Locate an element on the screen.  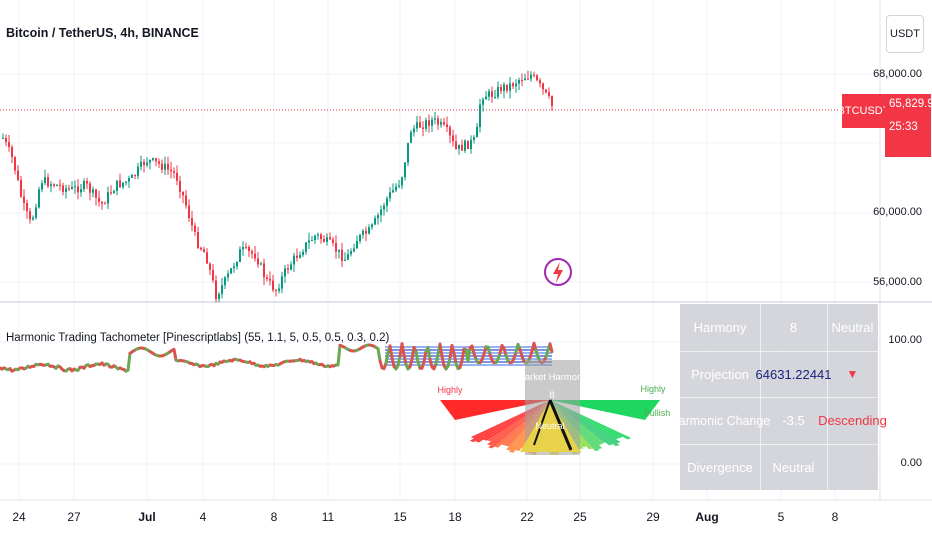
time-label: 5 is located at coordinates (781, 517).